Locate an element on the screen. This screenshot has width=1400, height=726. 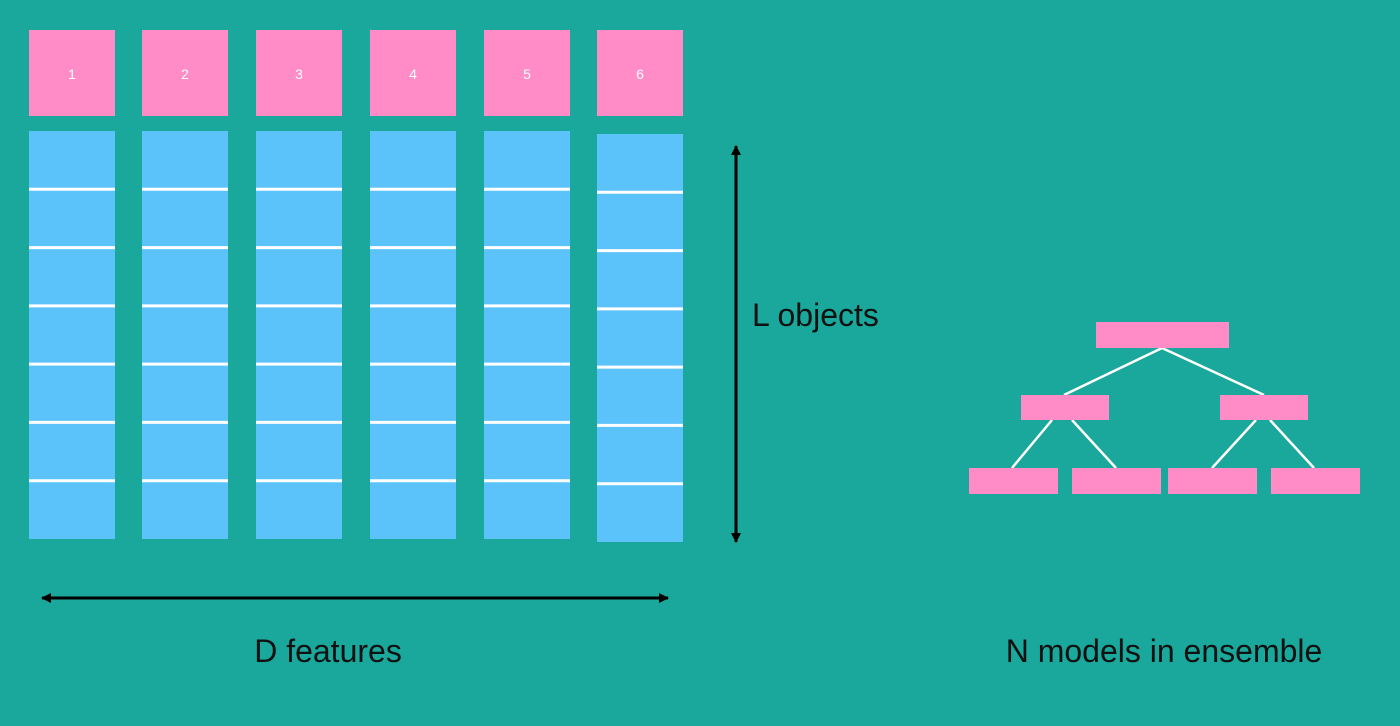
feature-header-label: 4 is located at coordinates (413, 74).